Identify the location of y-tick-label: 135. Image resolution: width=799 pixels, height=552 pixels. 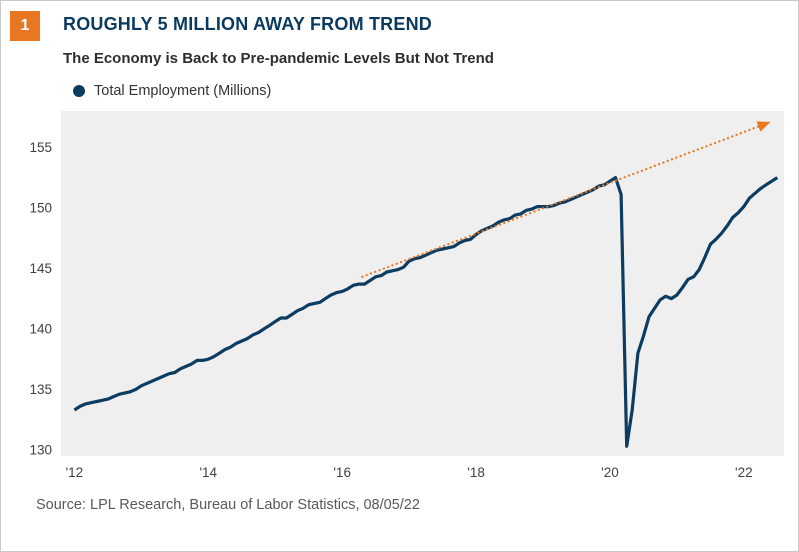
(40, 389).